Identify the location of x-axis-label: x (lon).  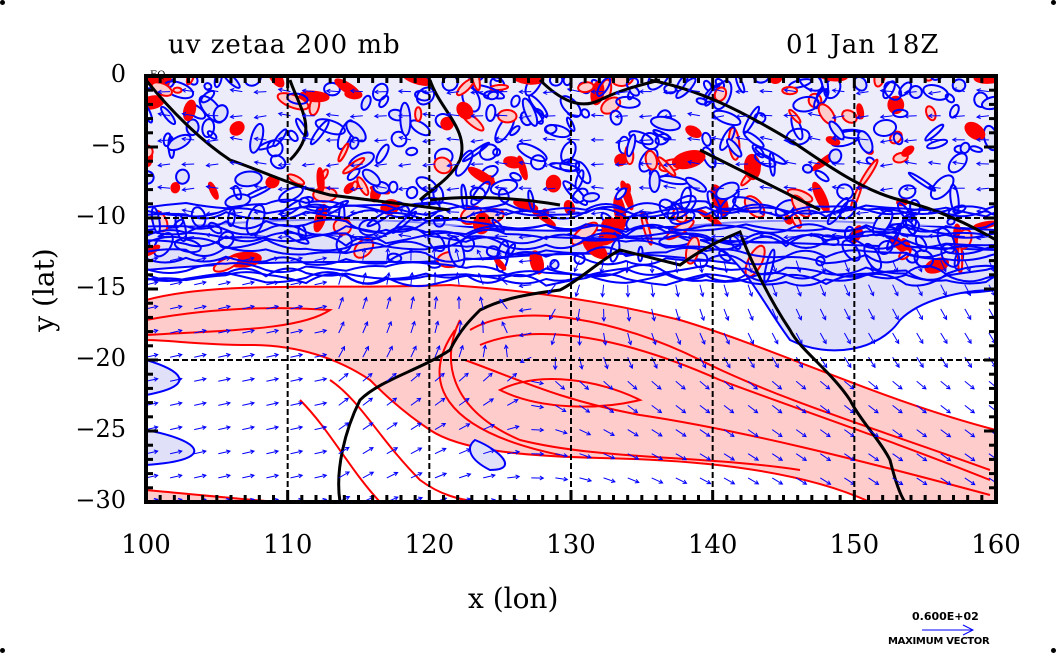
(513, 598).